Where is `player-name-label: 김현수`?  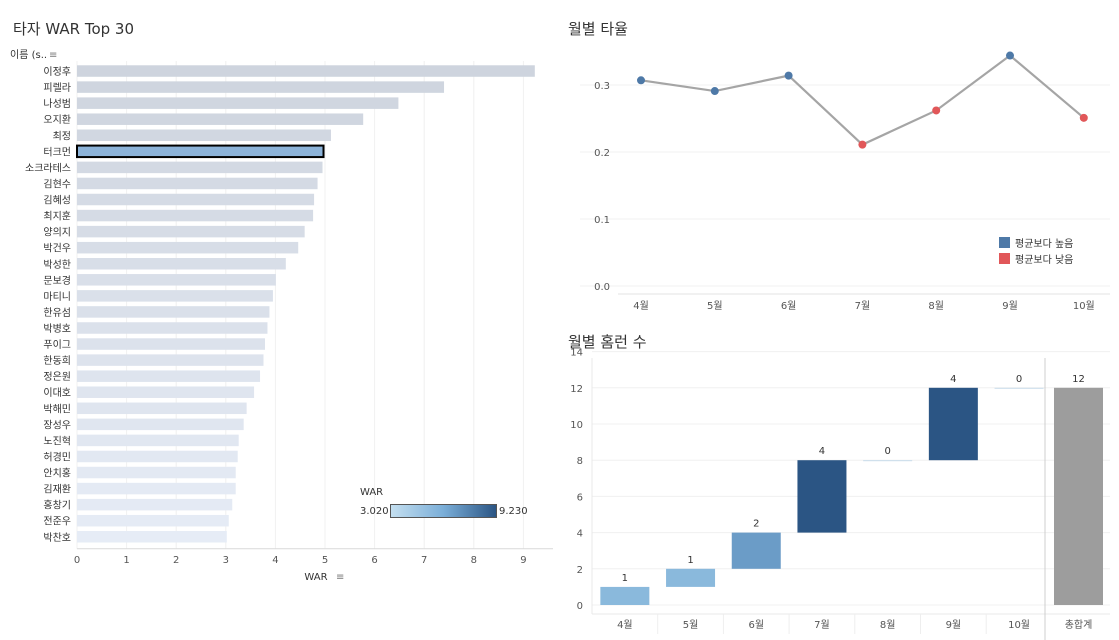
player-name-label: 김현수 is located at coordinates (57, 184).